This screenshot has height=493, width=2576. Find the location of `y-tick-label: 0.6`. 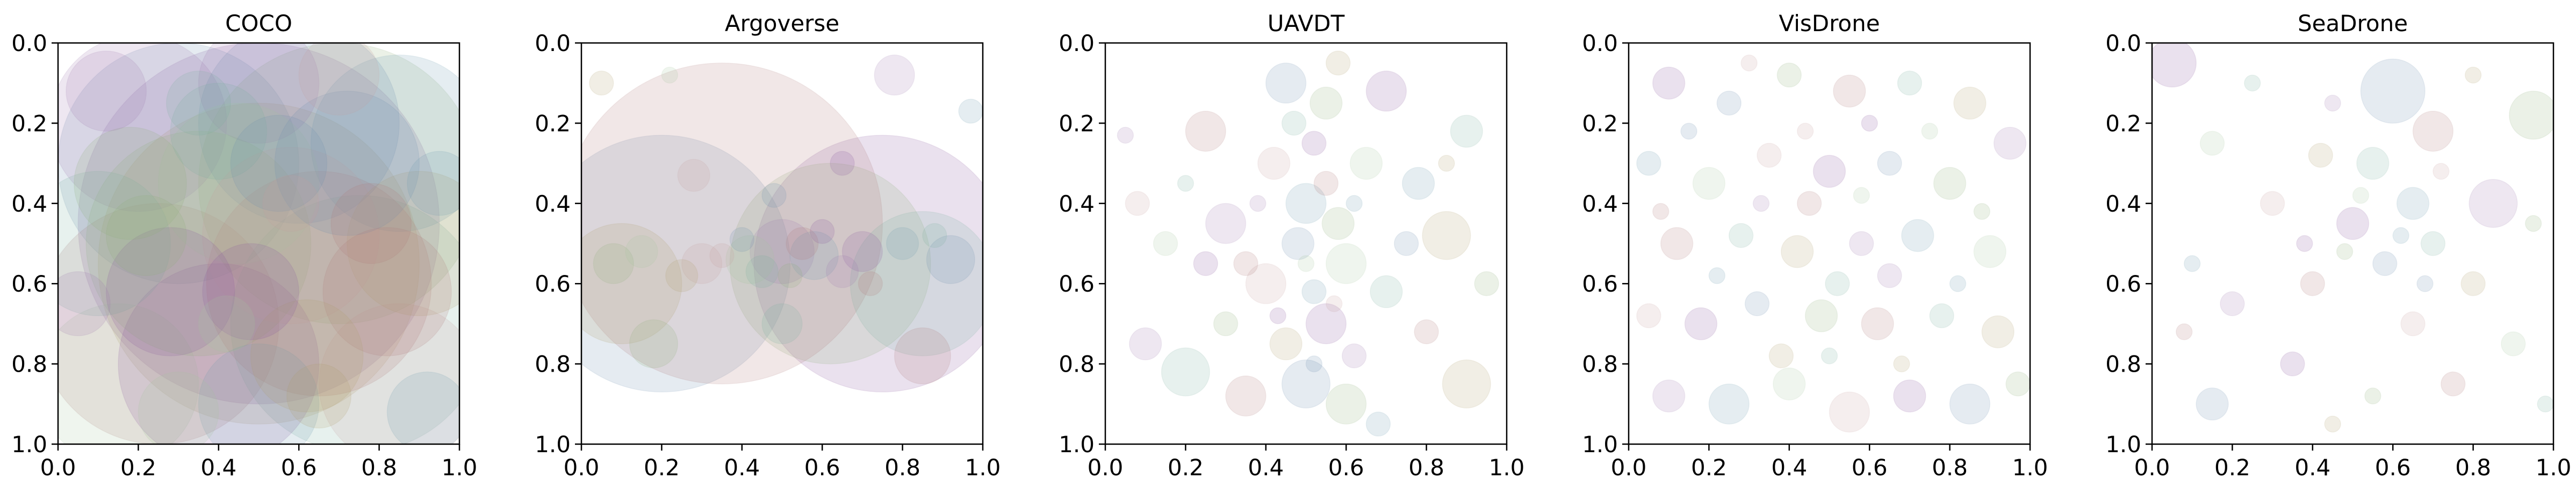

y-tick-label: 0.6 is located at coordinates (29, 284).